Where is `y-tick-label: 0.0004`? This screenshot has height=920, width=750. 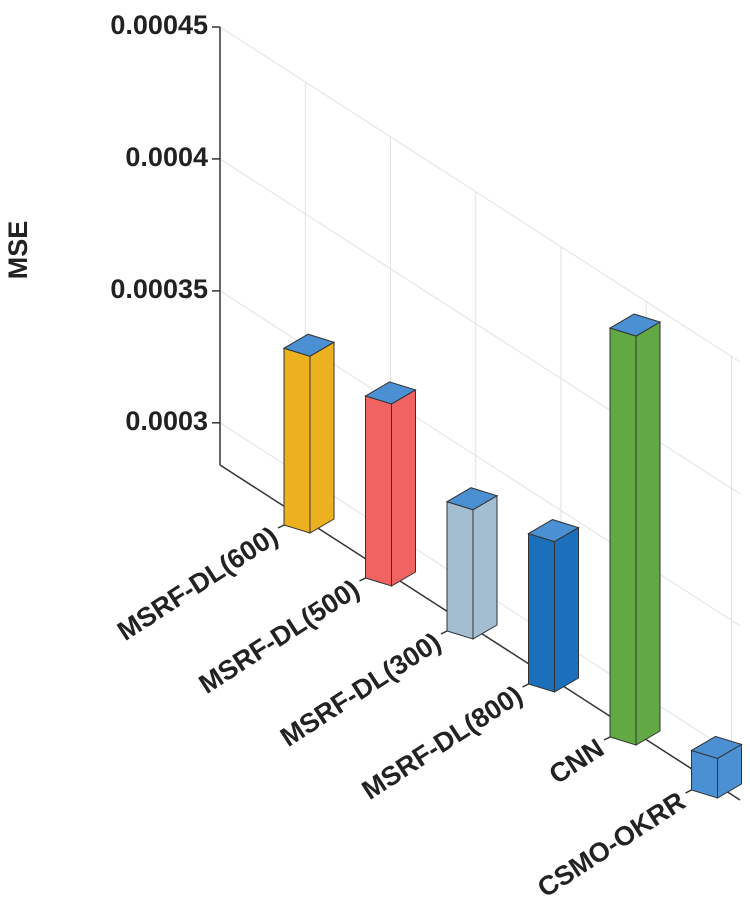
y-tick-label: 0.0004 is located at coordinates (166, 157).